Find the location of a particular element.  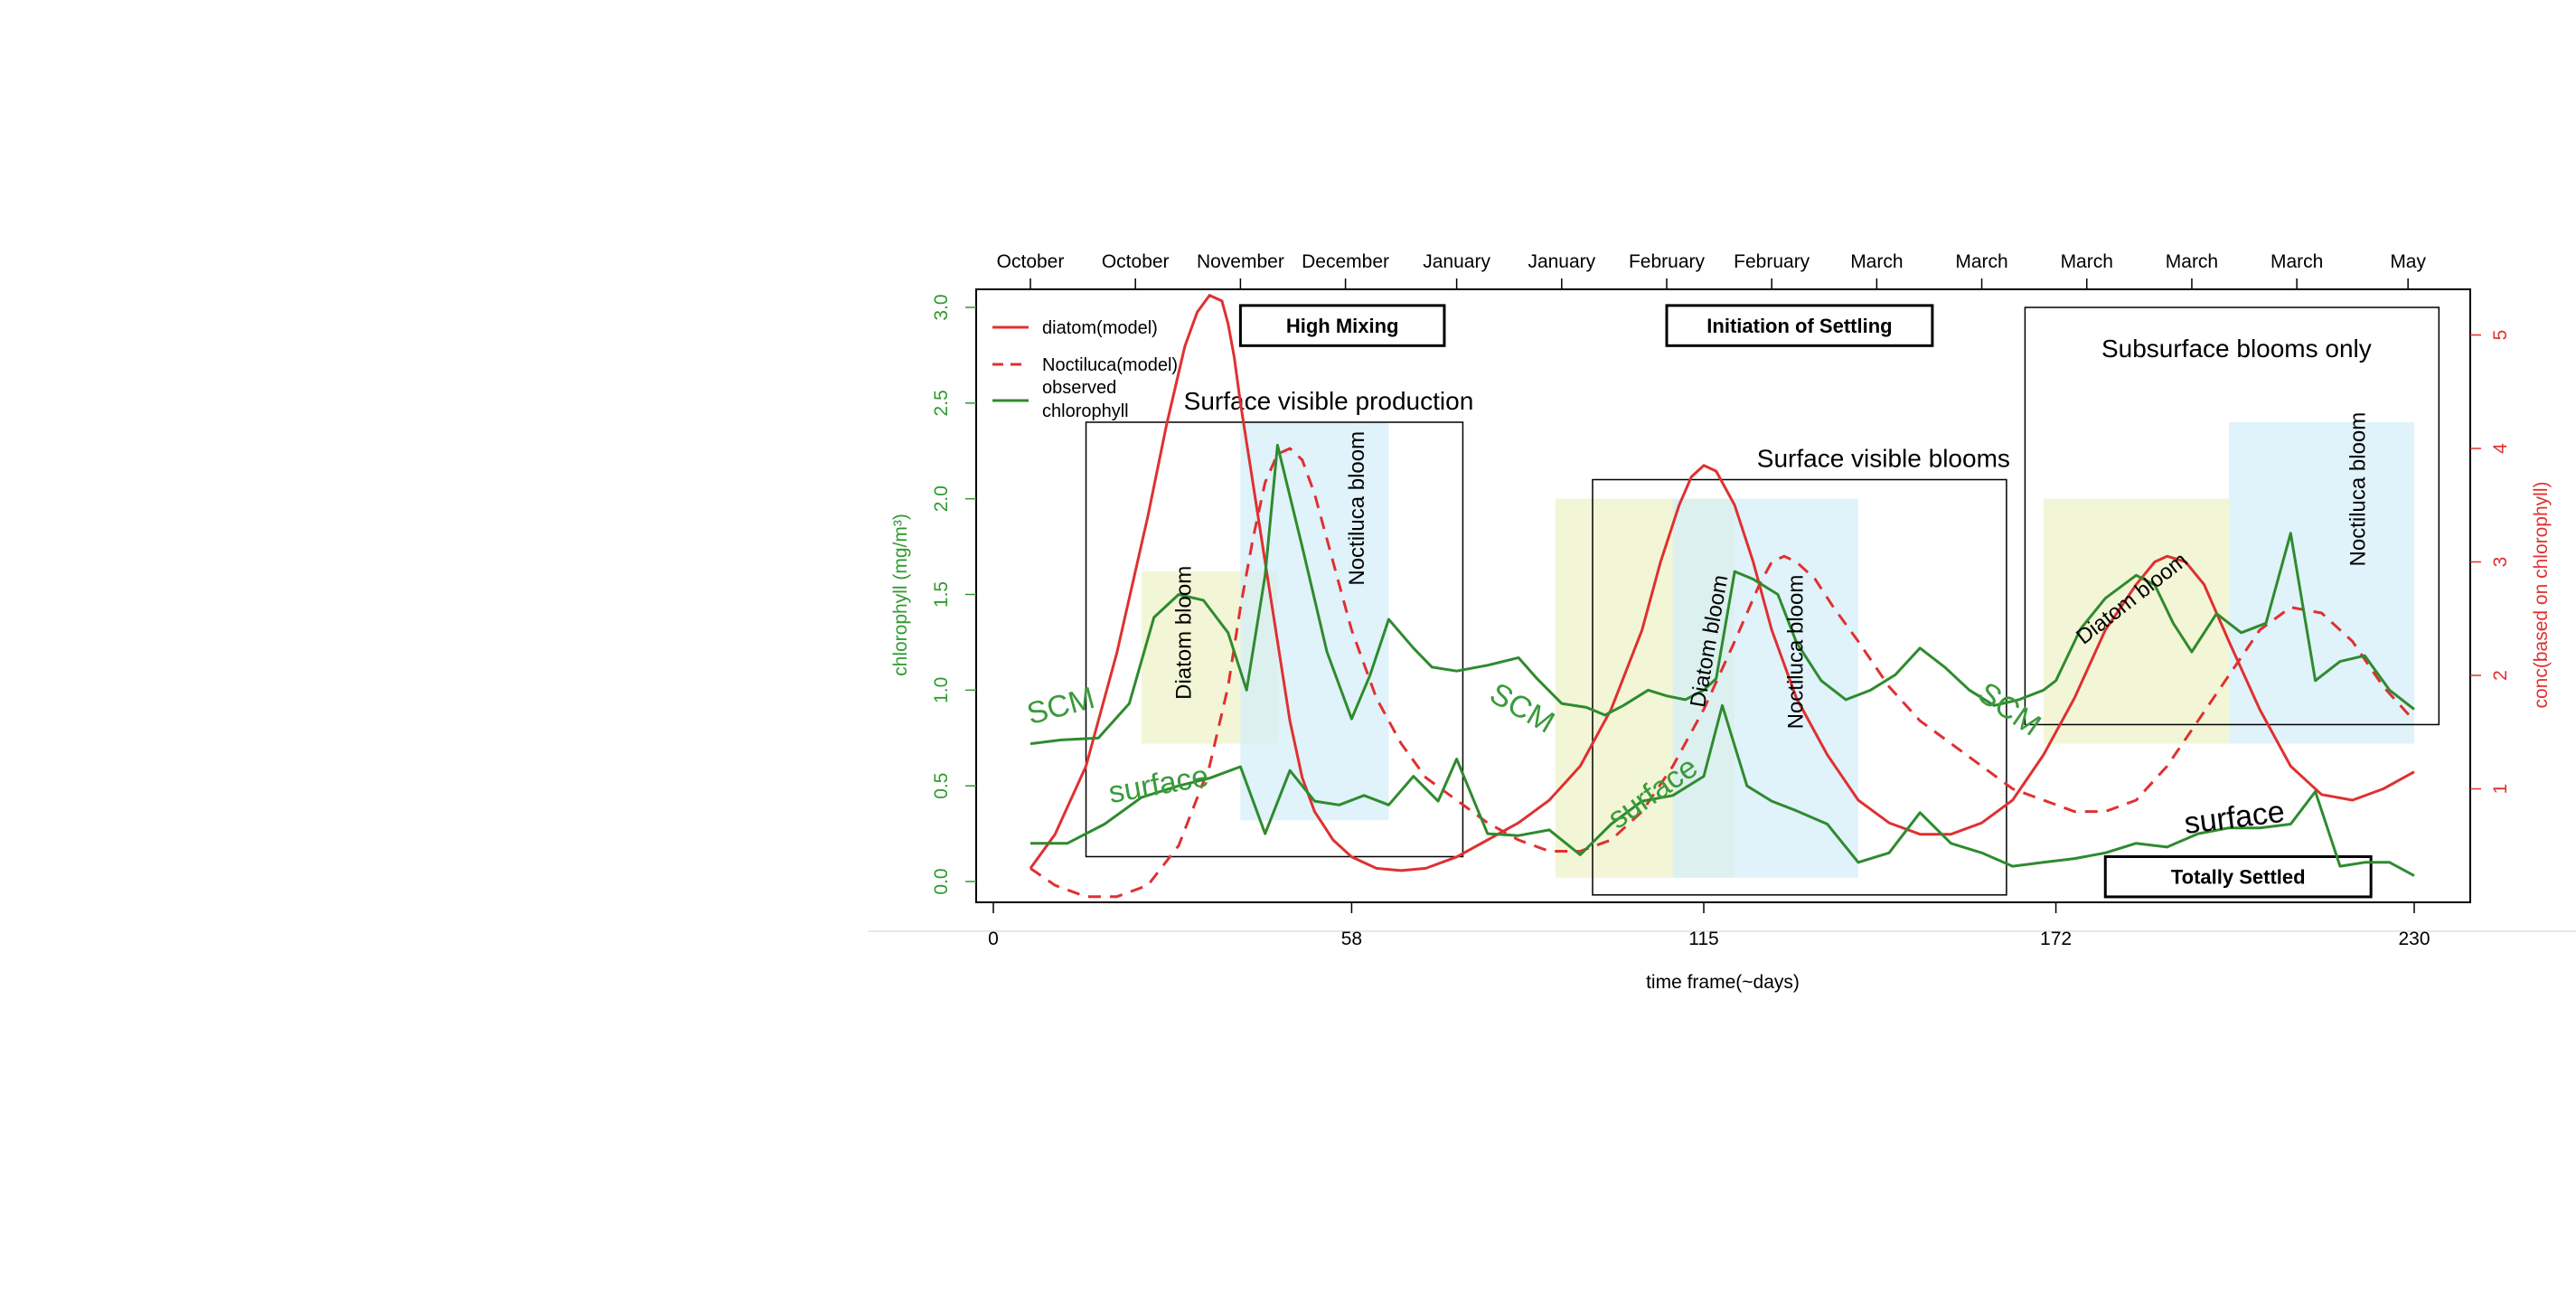

yl-tick-label-5: 2.5 is located at coordinates (942, 403).